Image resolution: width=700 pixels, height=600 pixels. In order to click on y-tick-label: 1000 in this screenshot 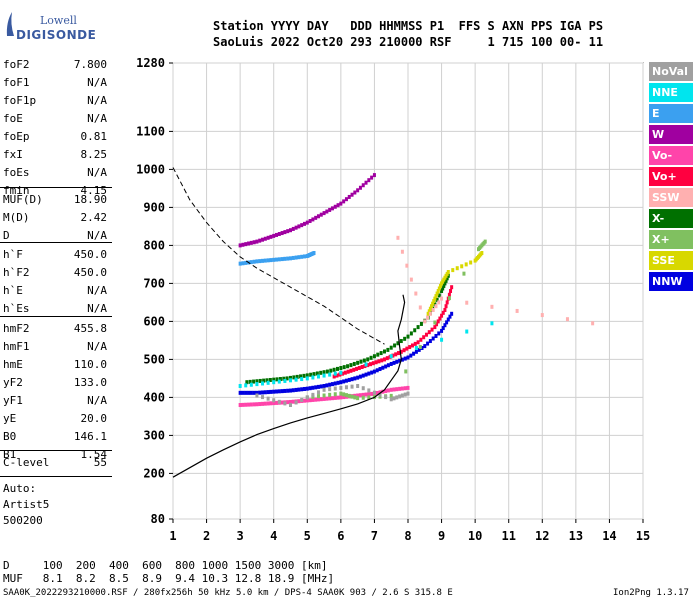, I will do `click(150, 169)`.